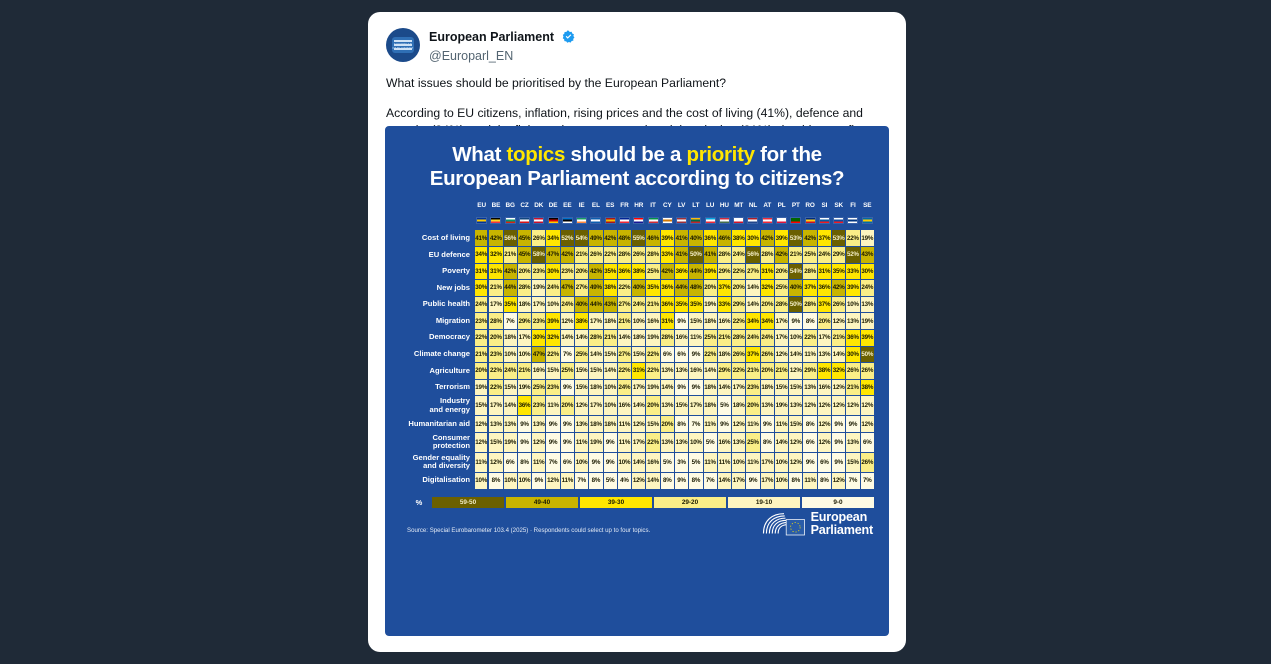 This screenshot has width=1271, height=664. I want to click on heatmap-cell: 34%, so click(767, 321).